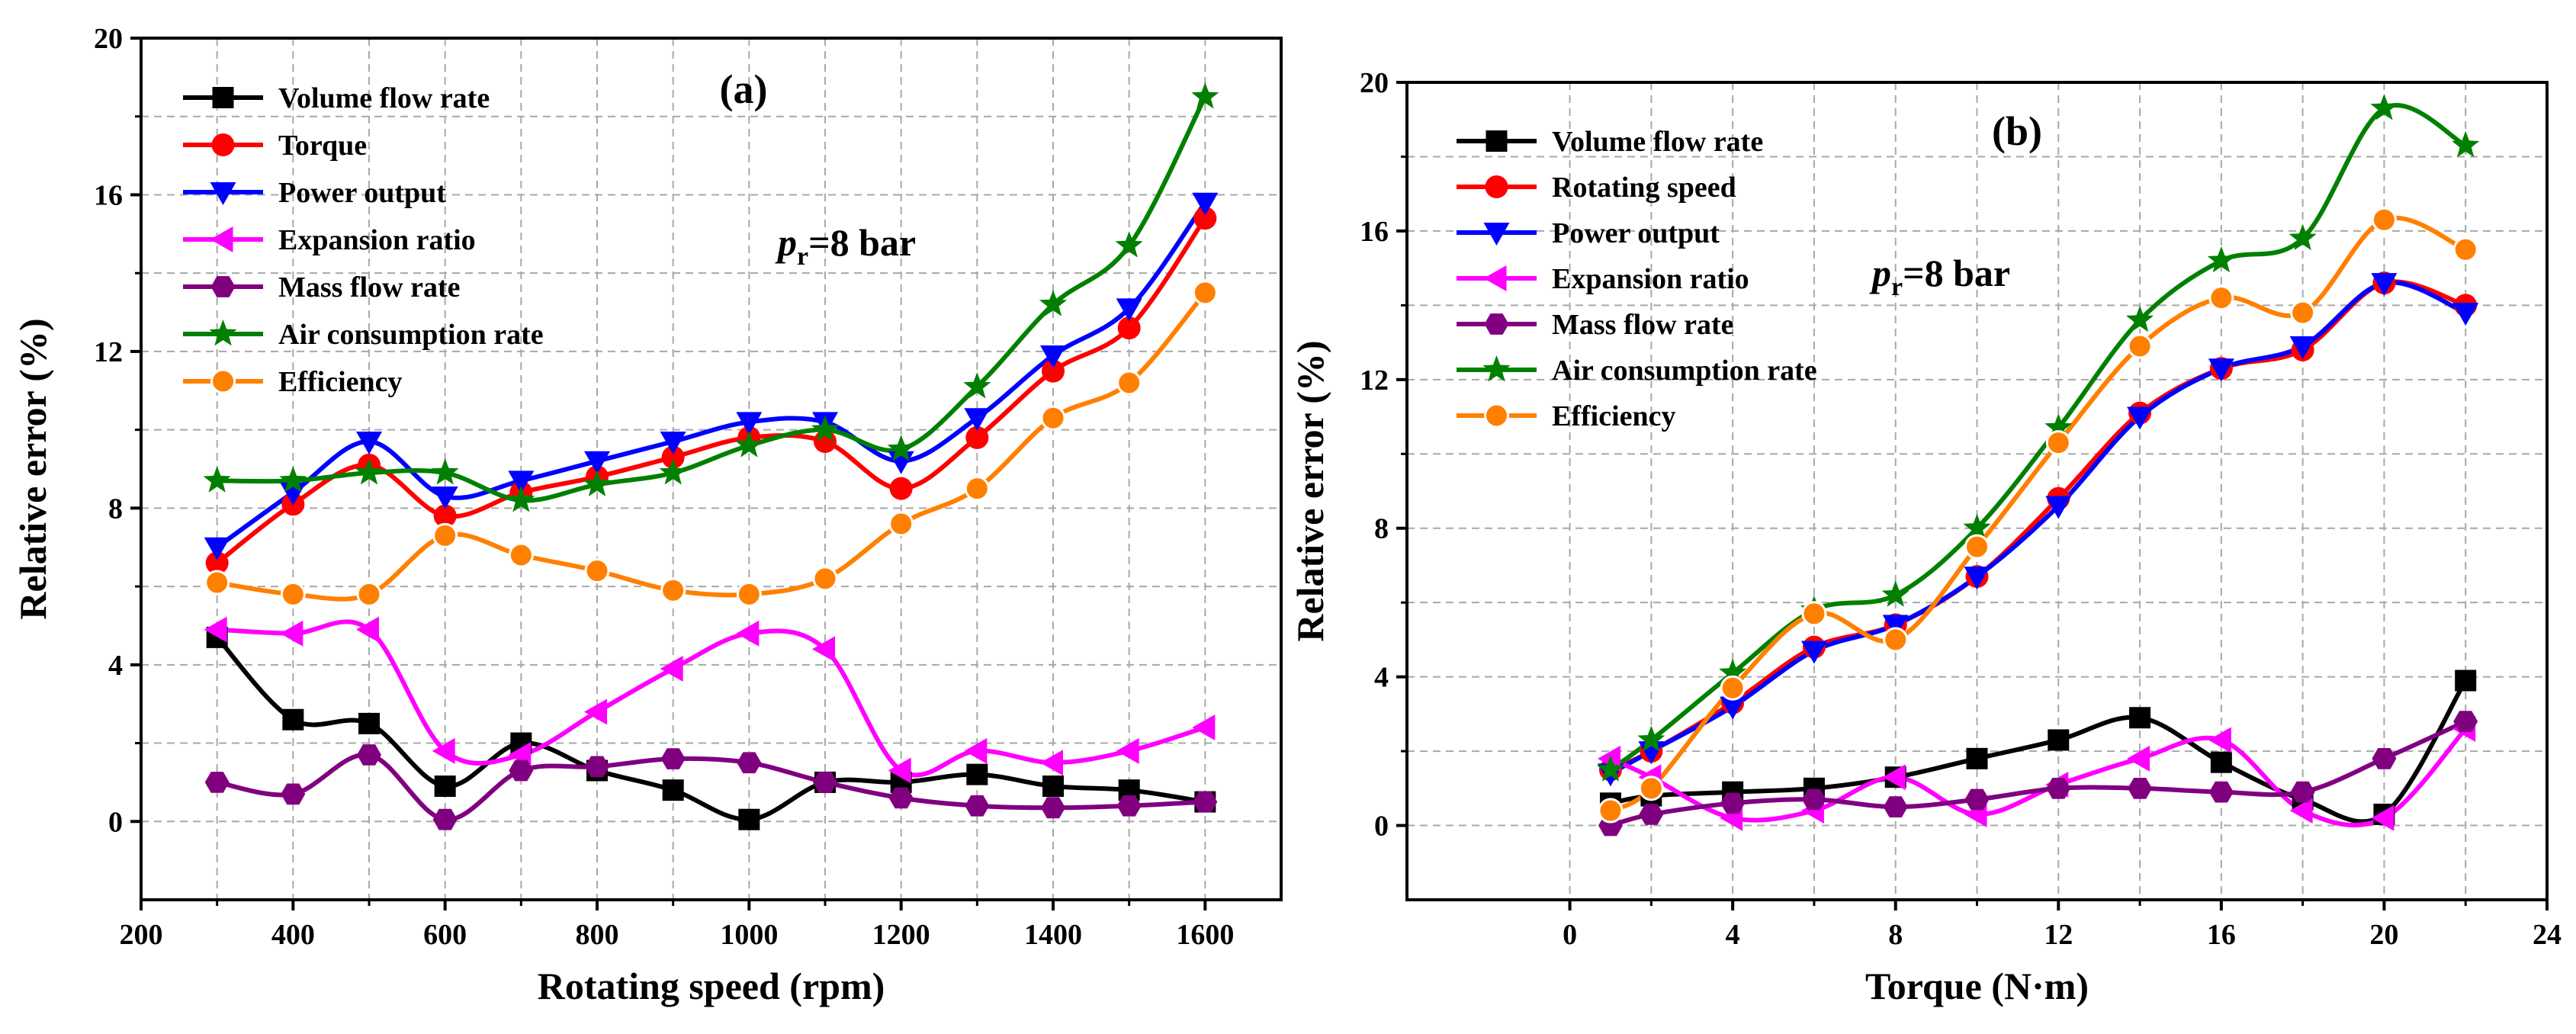  Describe the element at coordinates (1651, 279) in the screenshot. I see `legend-label: Expansion ratio` at that location.